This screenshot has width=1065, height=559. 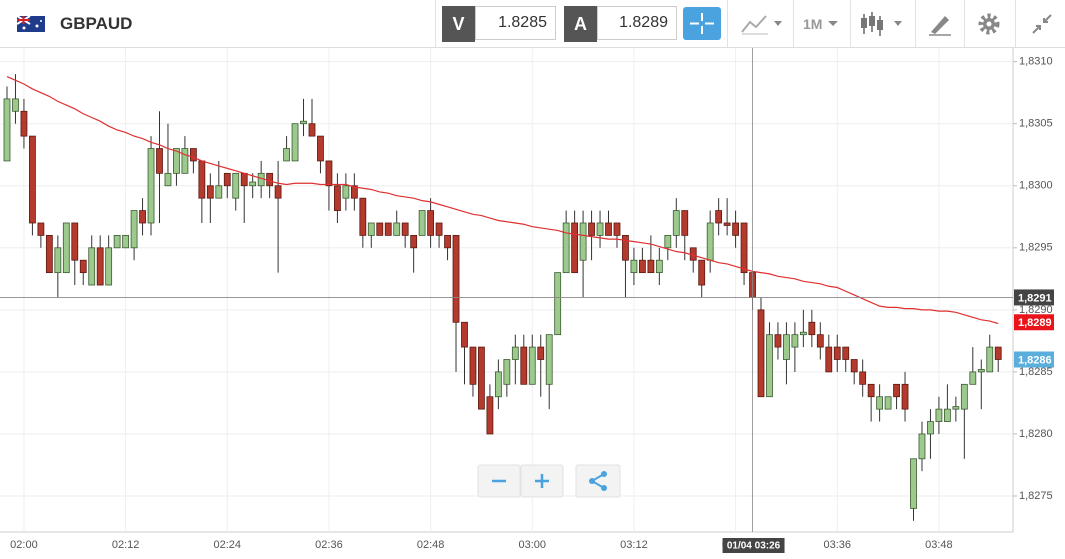 I want to click on crosshair-y-tag, so click(x=1034, y=297).